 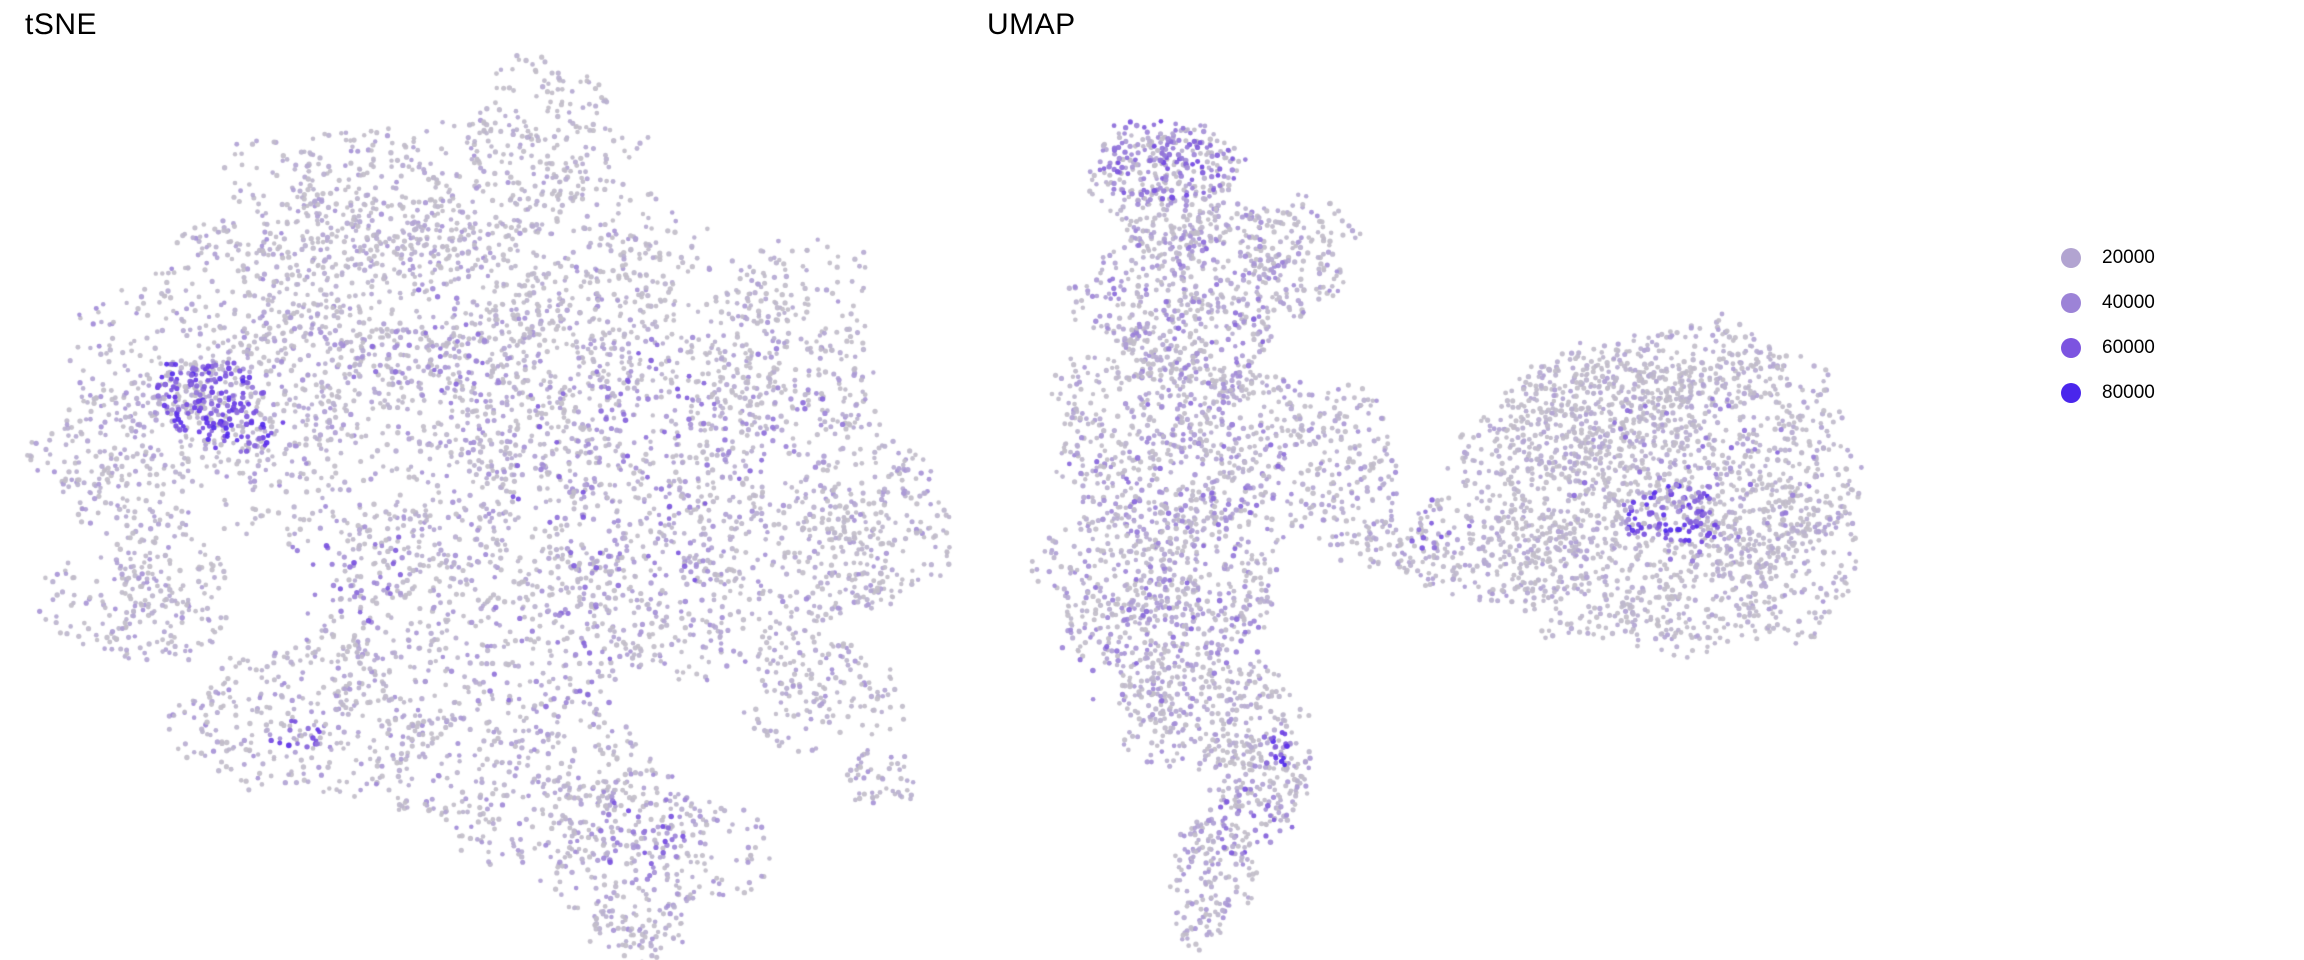 I want to click on legend-item-label: 80000, so click(x=2128, y=392).